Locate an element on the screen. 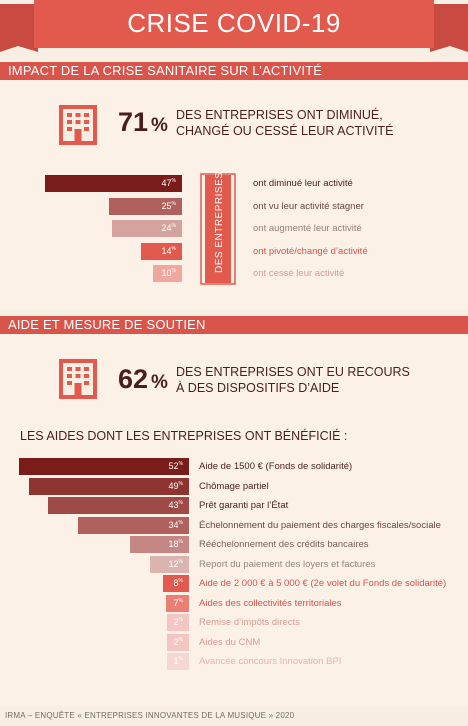 The width and height of the screenshot is (468, 726). section-aides-title: AIDE ET MESURE DE SOUTIEN is located at coordinates (107, 324).